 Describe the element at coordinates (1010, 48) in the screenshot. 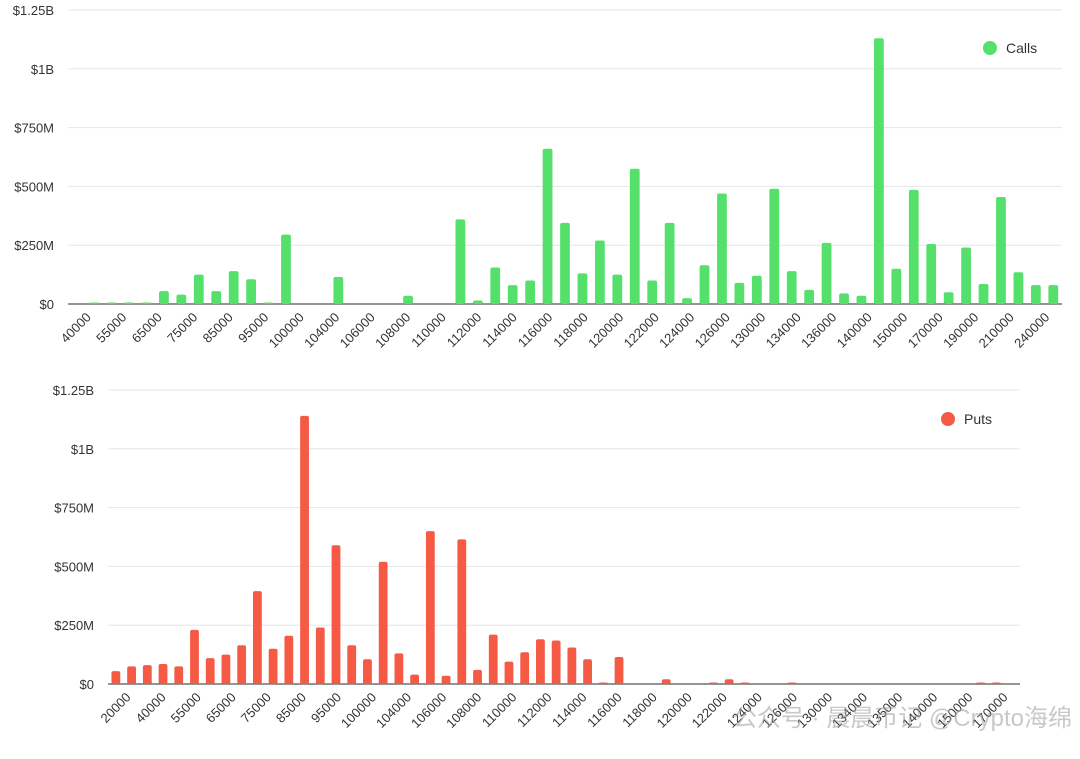

I see `calls-legend: Calls` at that location.